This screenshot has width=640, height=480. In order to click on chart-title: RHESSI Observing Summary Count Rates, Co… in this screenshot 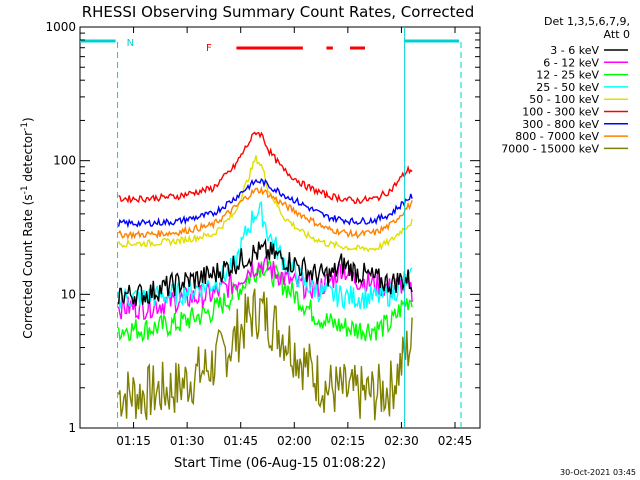, I will do `click(278, 12)`.